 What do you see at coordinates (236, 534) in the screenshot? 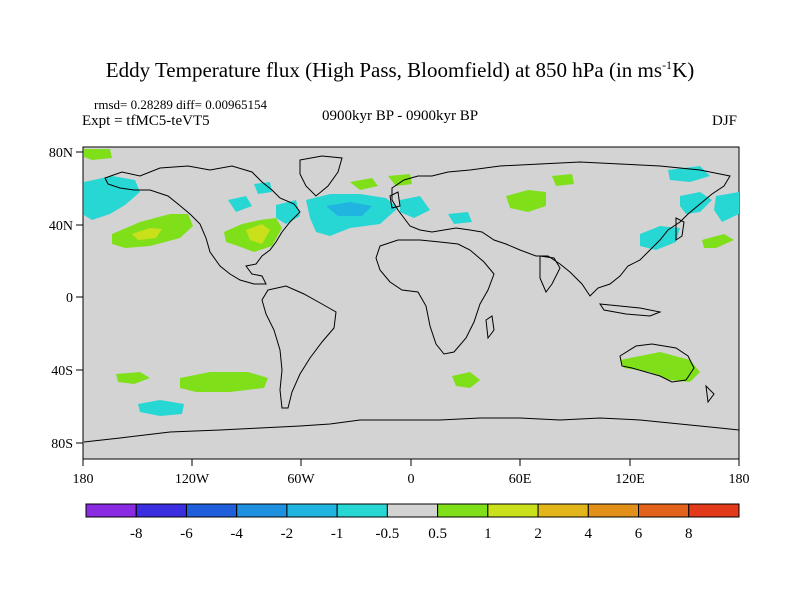
I see `colorbar-label: -4` at bounding box center [236, 534].